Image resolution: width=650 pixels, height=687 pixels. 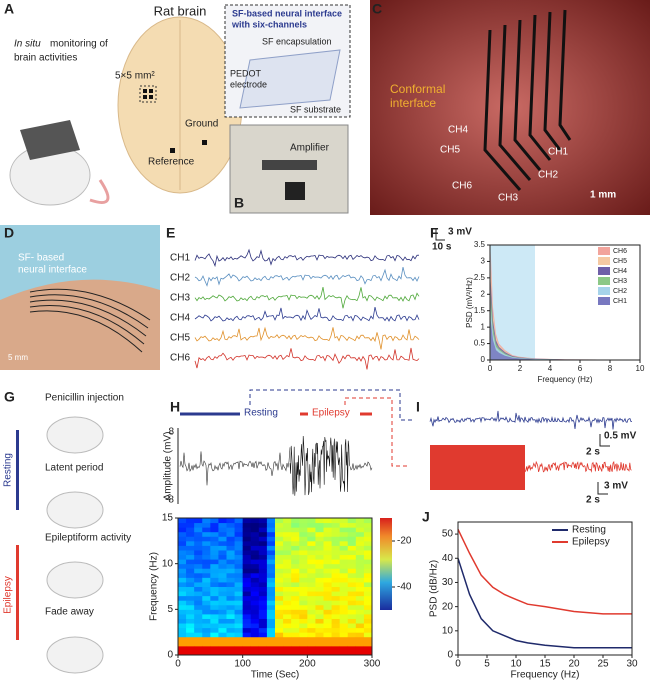 What do you see at coordinates (578, 466) in the screenshot?
I see `decay-trace` at bounding box center [578, 466].